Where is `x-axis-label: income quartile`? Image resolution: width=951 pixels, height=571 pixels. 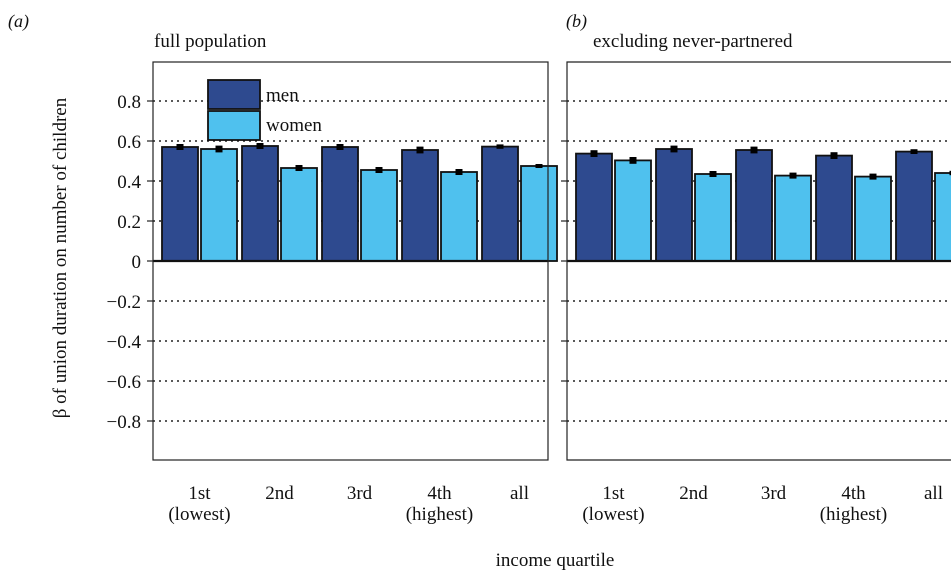 x-axis-label: income quartile is located at coordinates (555, 560).